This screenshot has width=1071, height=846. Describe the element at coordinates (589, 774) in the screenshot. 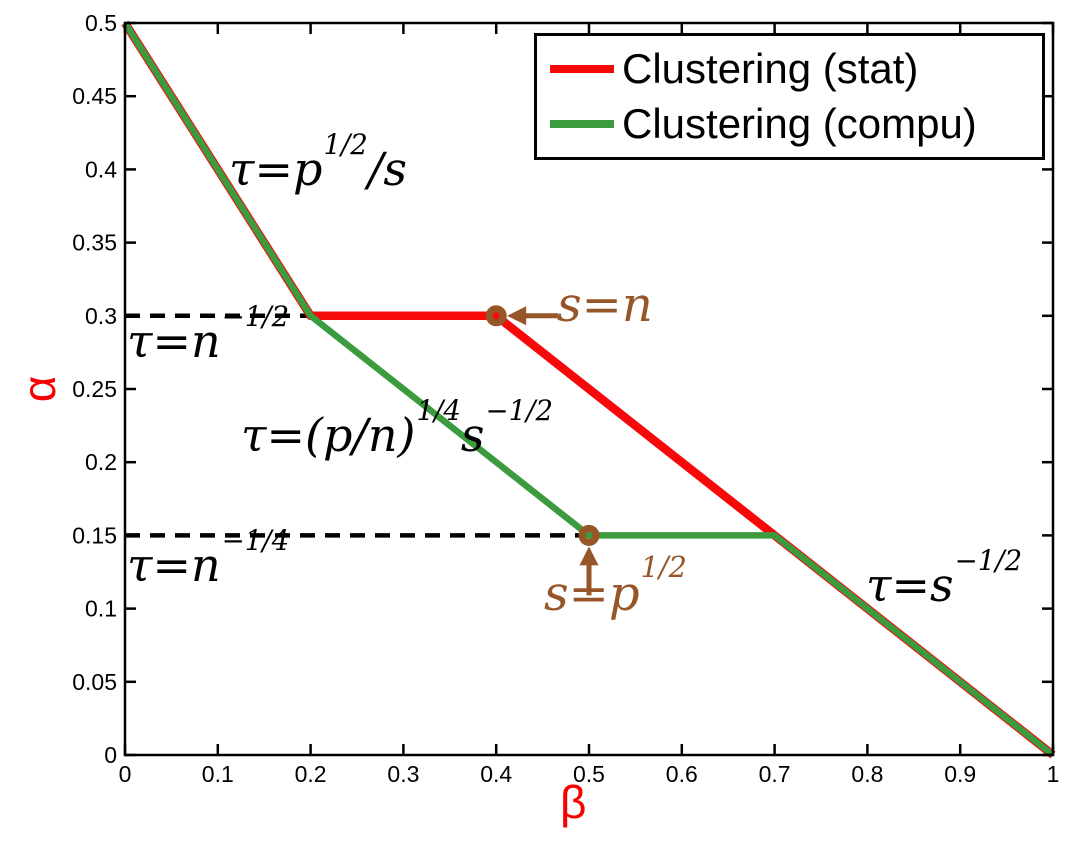

I see `x-tick-label: 0.5` at that location.